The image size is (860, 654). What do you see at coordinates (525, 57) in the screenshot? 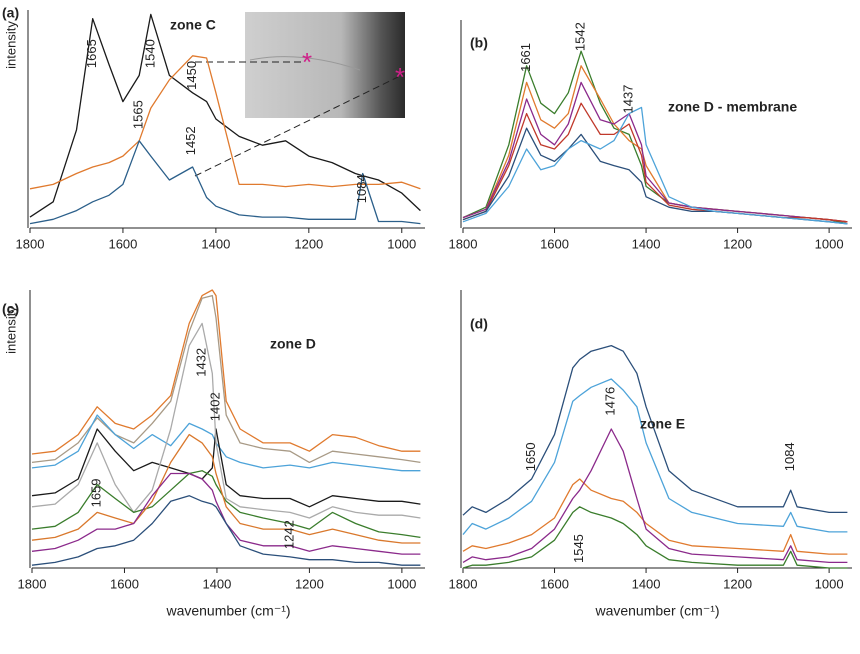
I see `peak-label: 1661` at bounding box center [525, 57].